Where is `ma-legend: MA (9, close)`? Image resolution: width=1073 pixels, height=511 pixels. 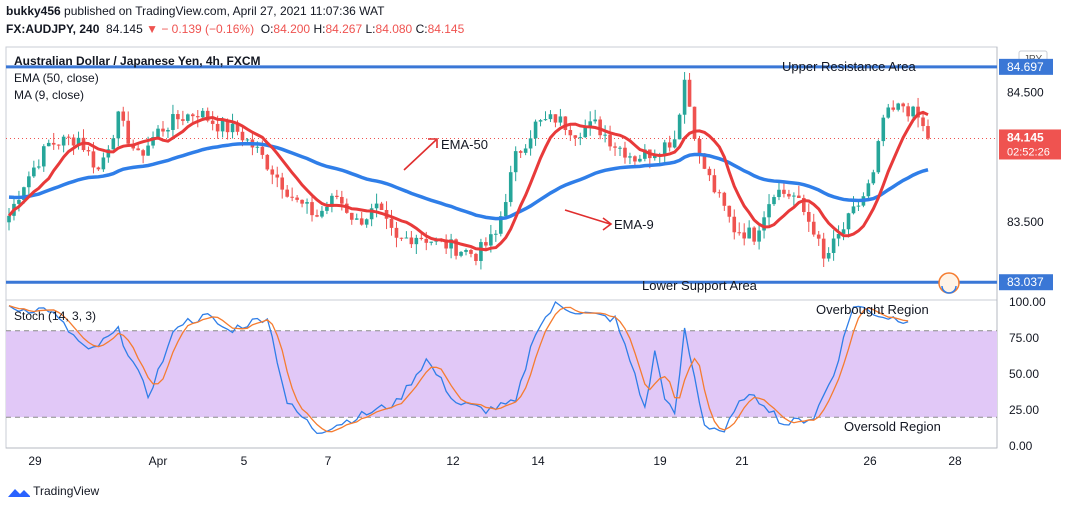
ma-legend: MA (9, close) is located at coordinates (49, 95).